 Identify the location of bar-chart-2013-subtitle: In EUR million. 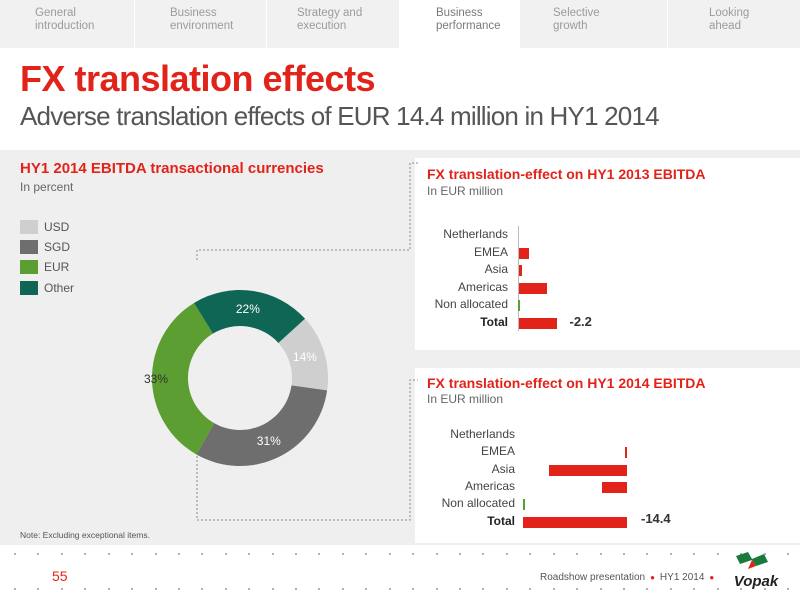
(465, 191).